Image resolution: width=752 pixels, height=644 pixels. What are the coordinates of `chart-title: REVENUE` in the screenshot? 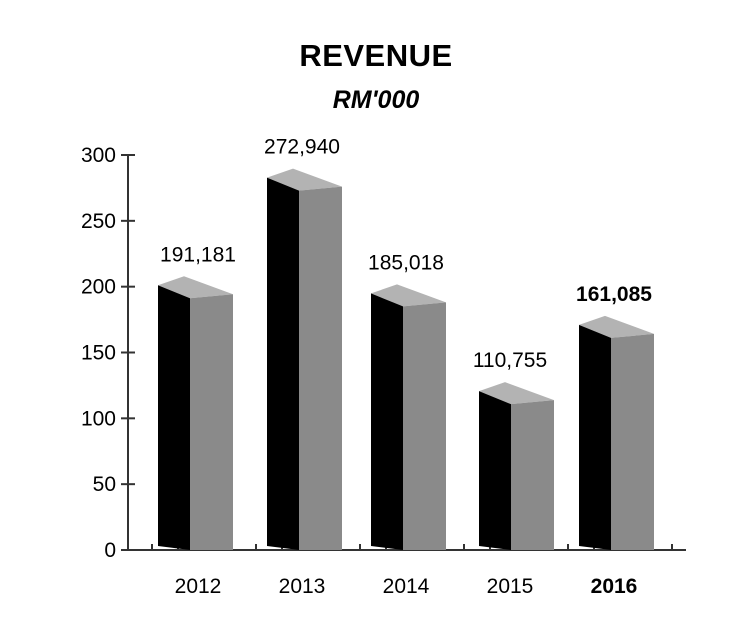 It's located at (376, 55).